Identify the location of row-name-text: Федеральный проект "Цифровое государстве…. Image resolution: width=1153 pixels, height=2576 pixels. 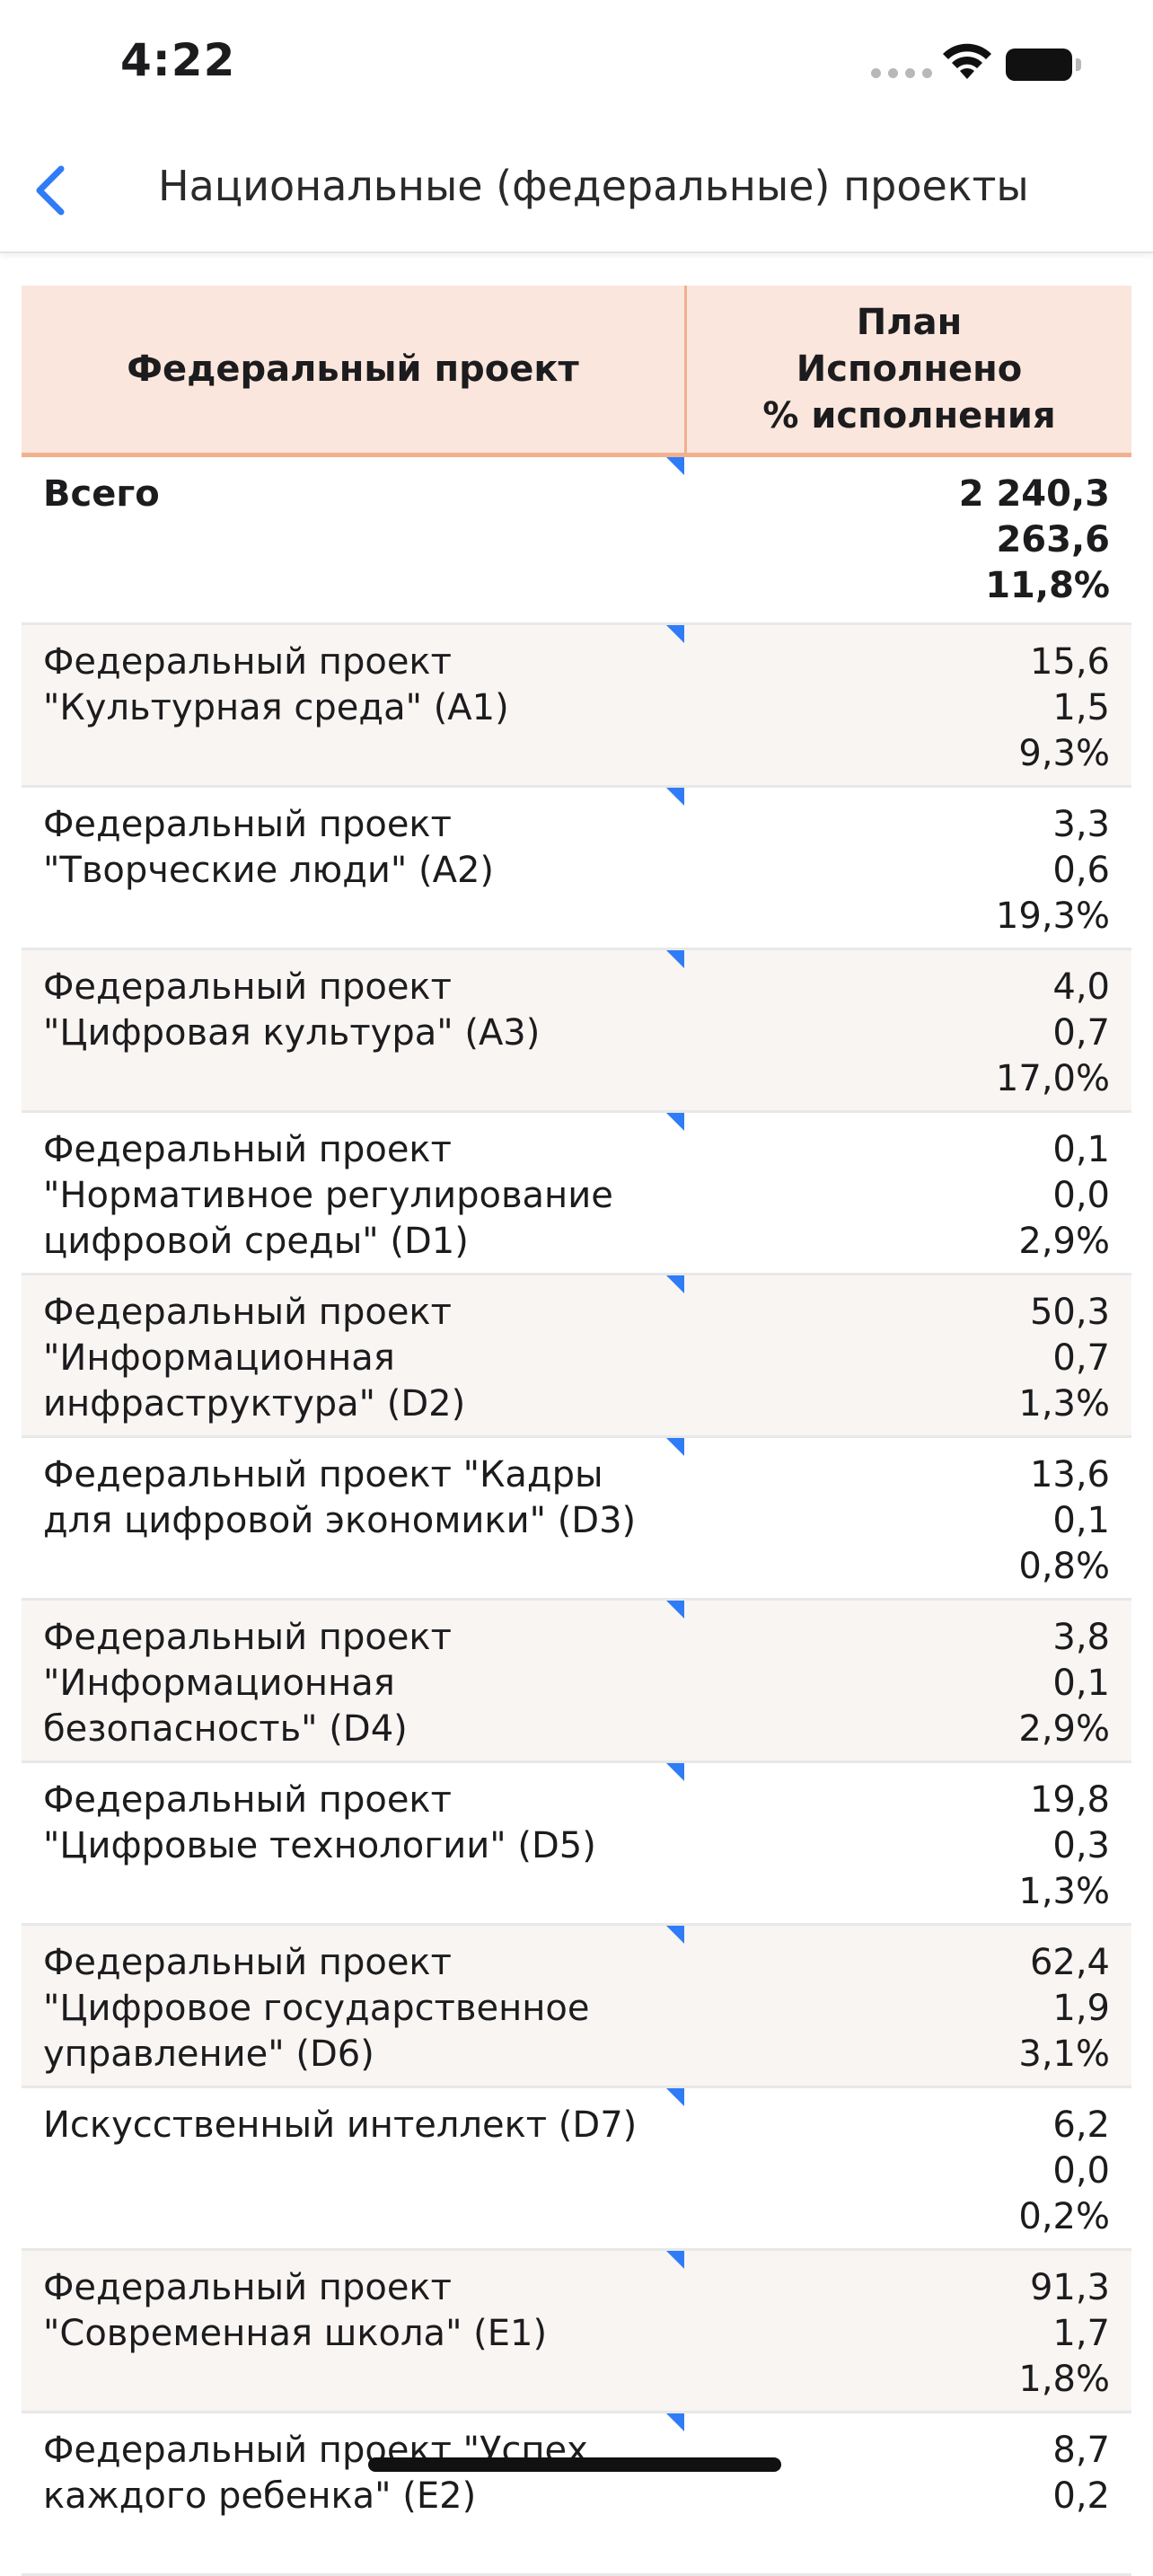
(316, 2008).